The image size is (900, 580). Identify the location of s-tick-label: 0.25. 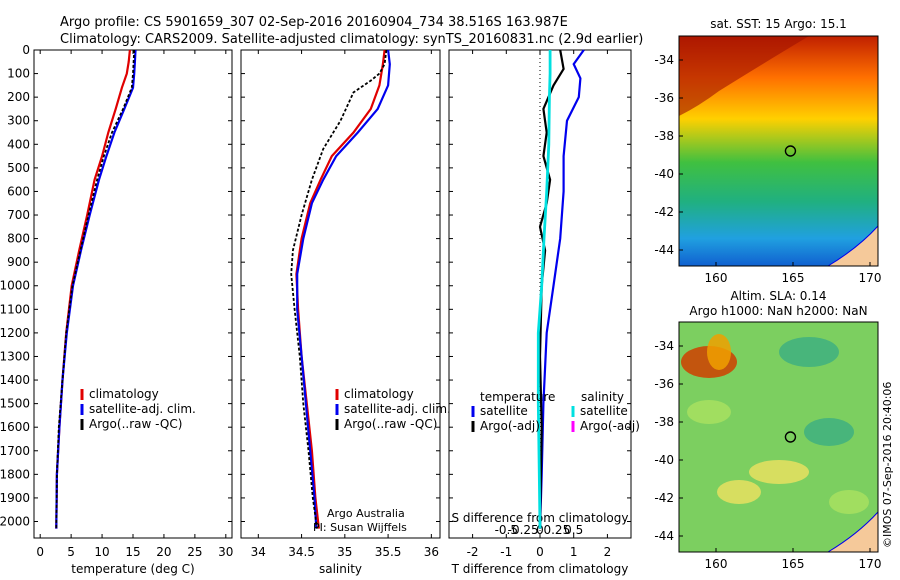
(556, 530).